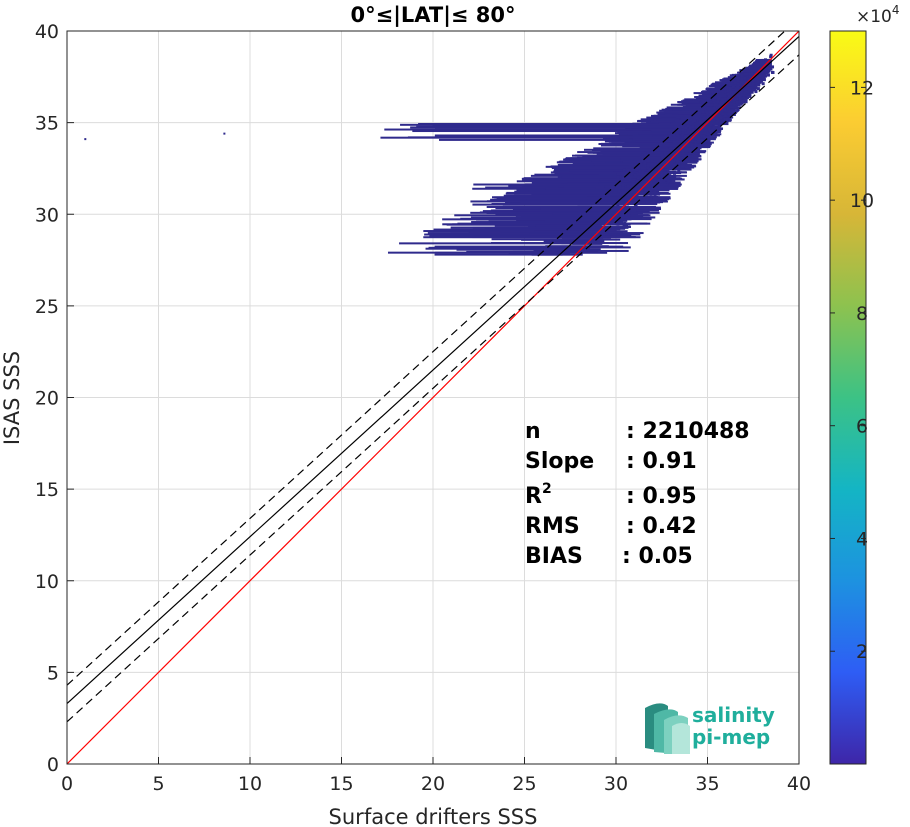 The height and width of the screenshot is (827, 910). Describe the element at coordinates (47, 582) in the screenshot. I see `y-tick-label-2: 10` at that location.